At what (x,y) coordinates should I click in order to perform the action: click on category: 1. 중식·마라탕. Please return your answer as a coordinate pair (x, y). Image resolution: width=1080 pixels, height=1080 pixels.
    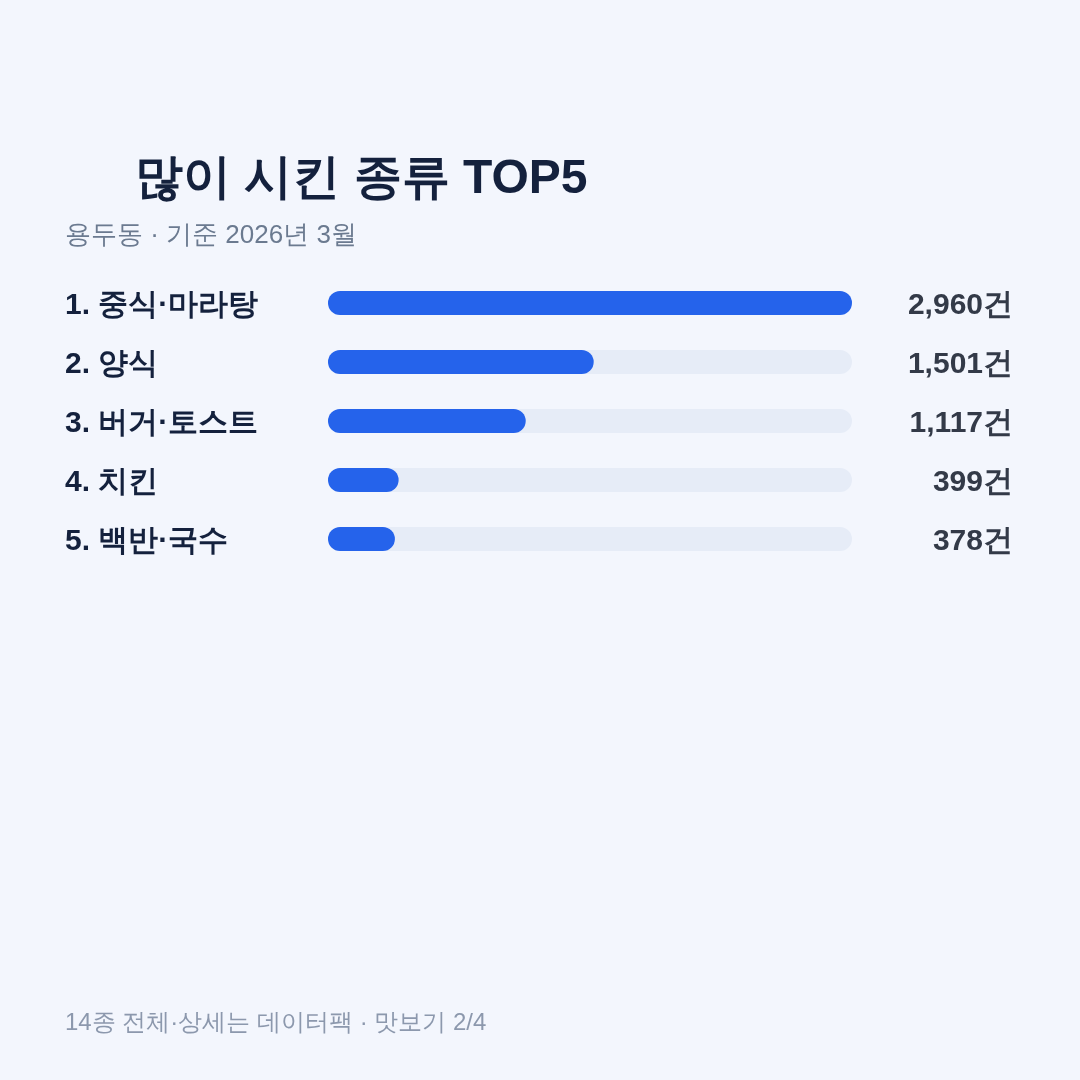
    Looking at the image, I should click on (162, 303).